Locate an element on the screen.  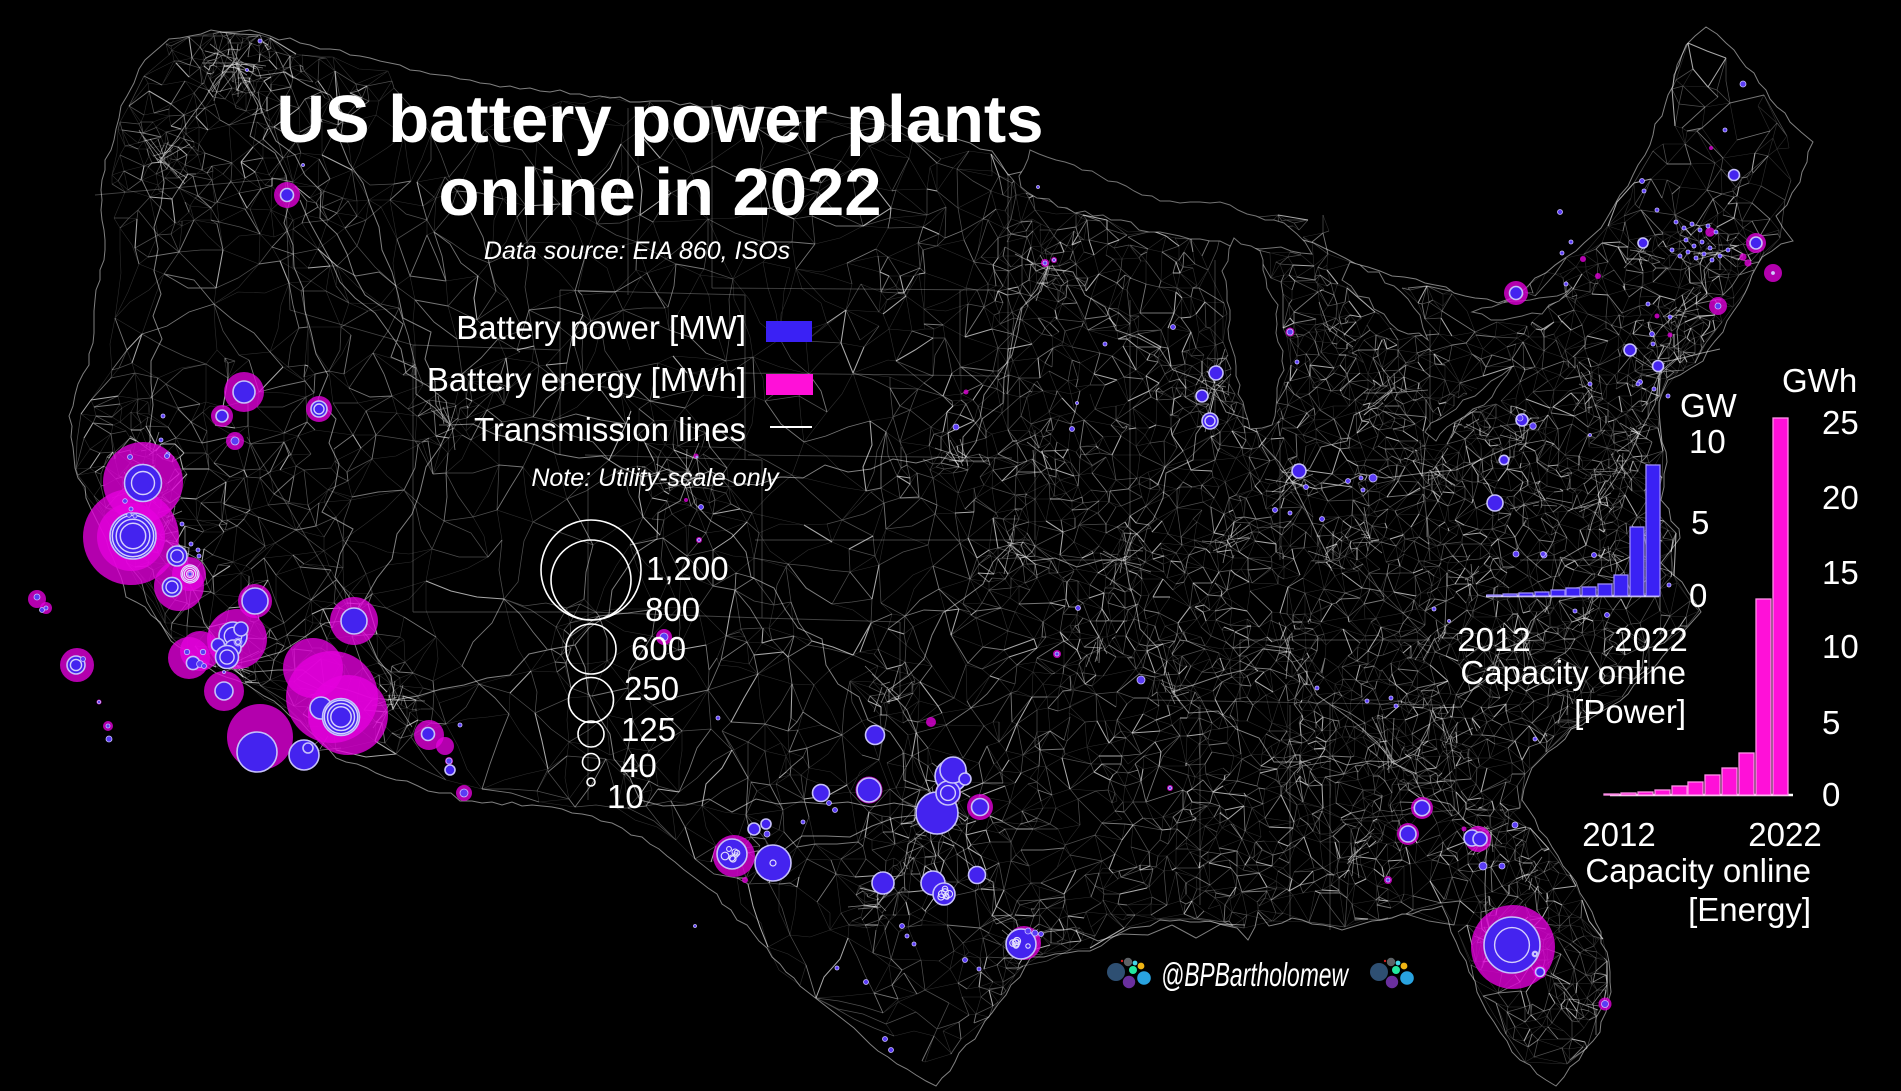
svg-text: Battery power [MW] is located at coordinates (601, 327).